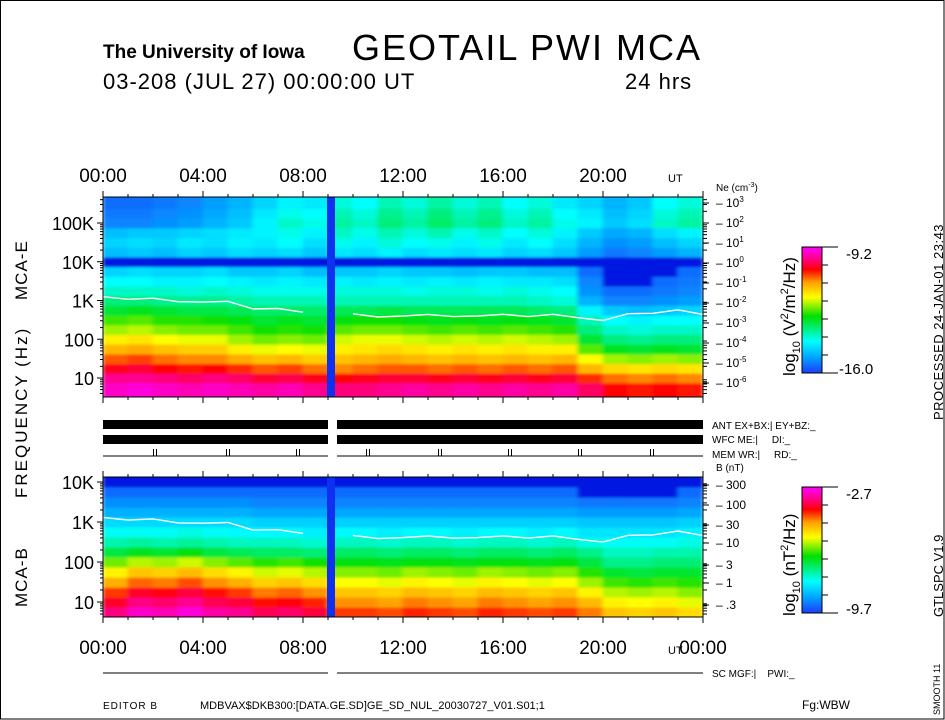 The height and width of the screenshot is (720, 945). I want to click on ne-tick-label: – 10-2, so click(731, 302).